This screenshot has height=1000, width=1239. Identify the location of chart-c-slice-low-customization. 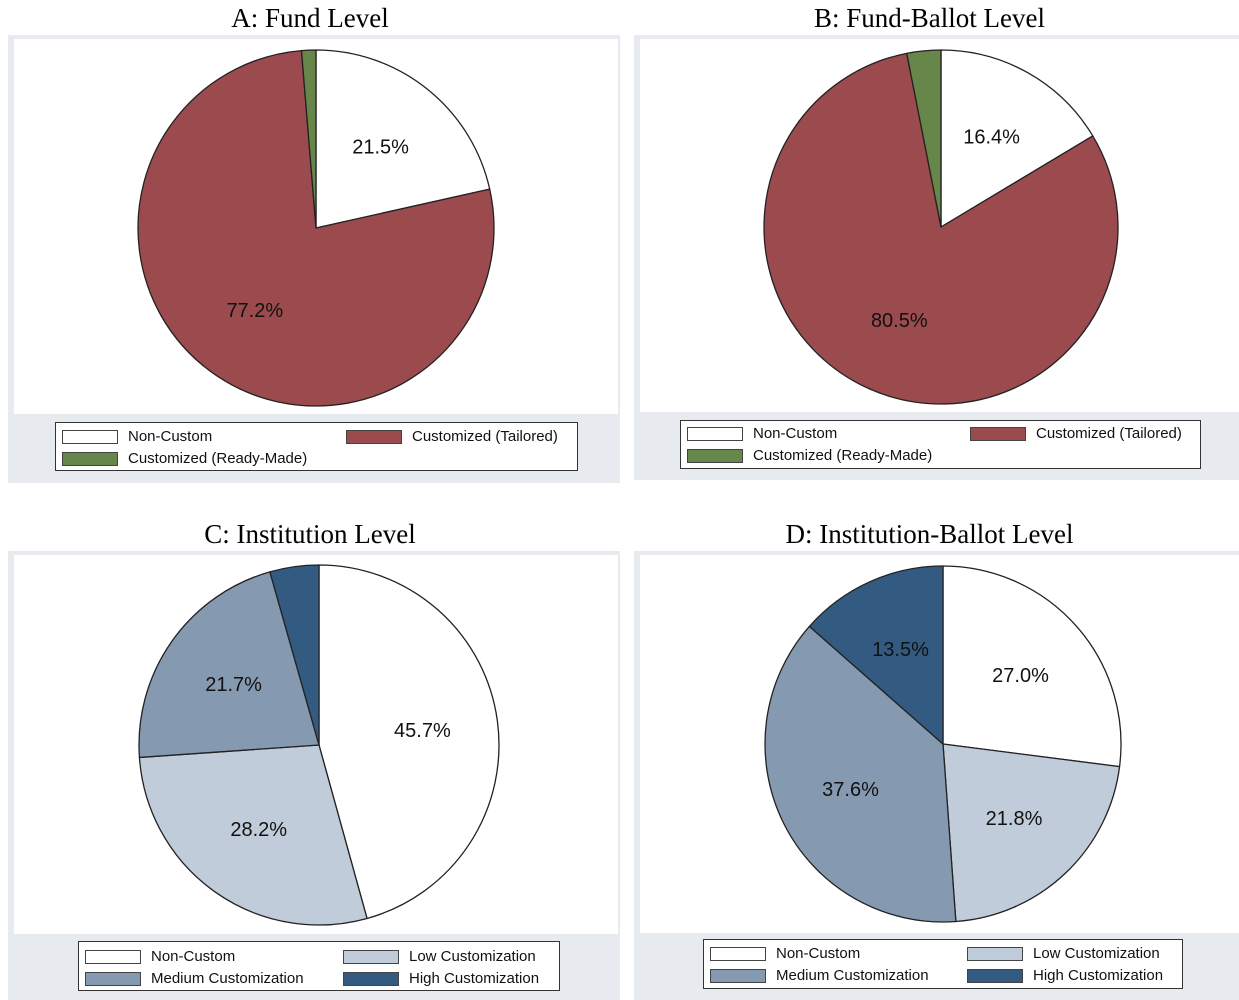
(253, 835).